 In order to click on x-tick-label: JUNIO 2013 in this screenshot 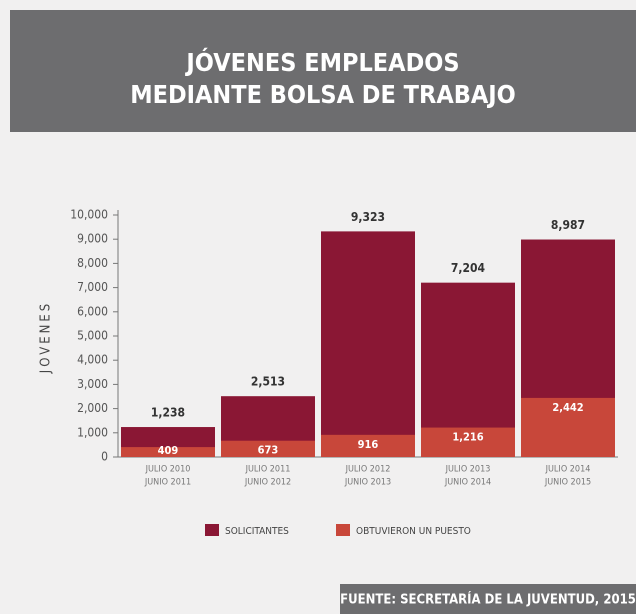, I will do `click(367, 483)`.